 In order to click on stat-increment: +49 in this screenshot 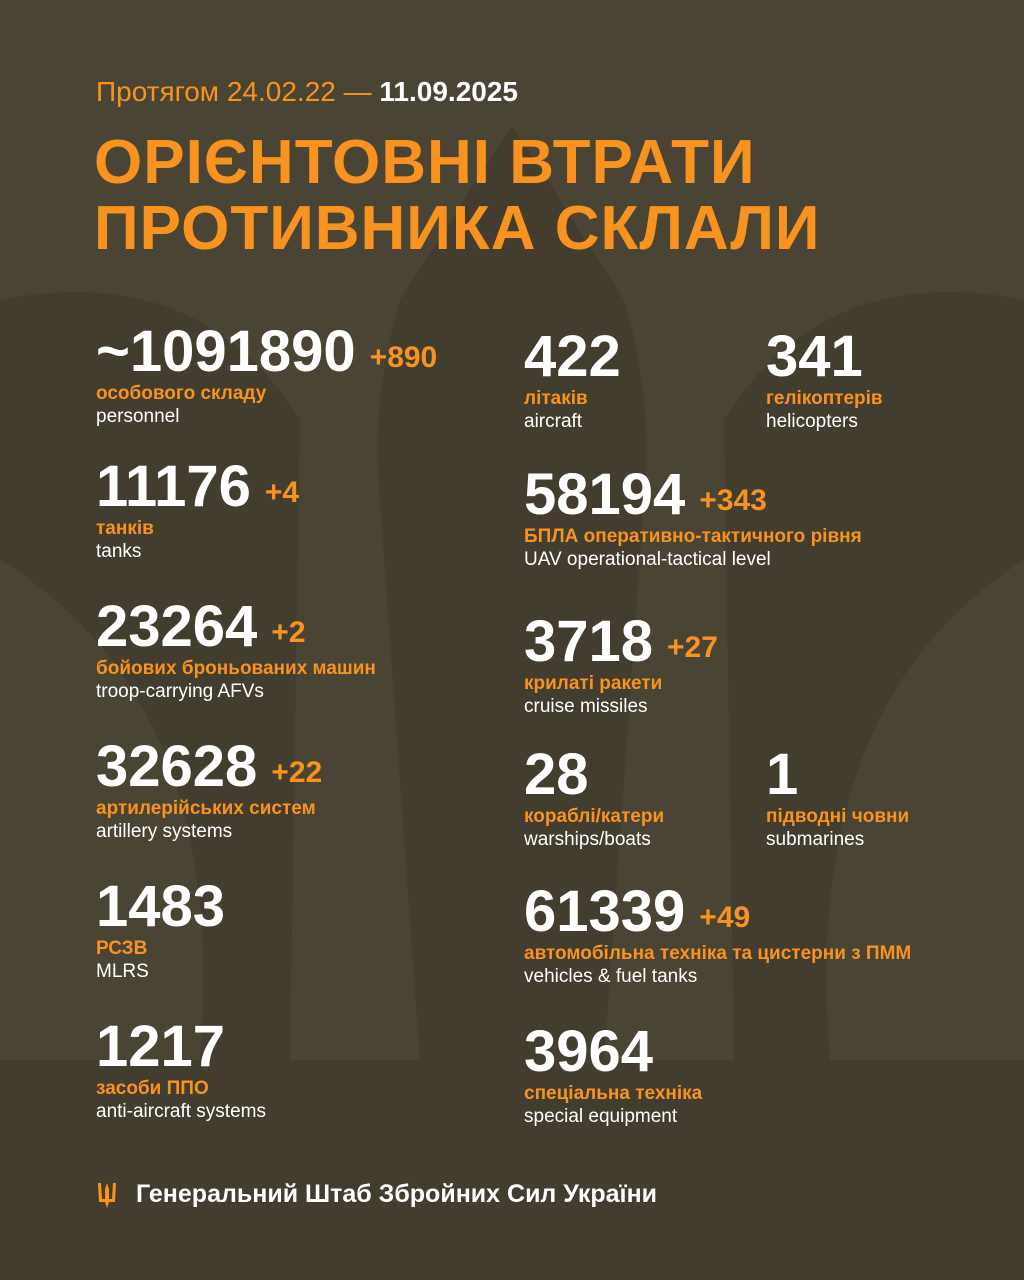, I will do `click(725, 917)`.